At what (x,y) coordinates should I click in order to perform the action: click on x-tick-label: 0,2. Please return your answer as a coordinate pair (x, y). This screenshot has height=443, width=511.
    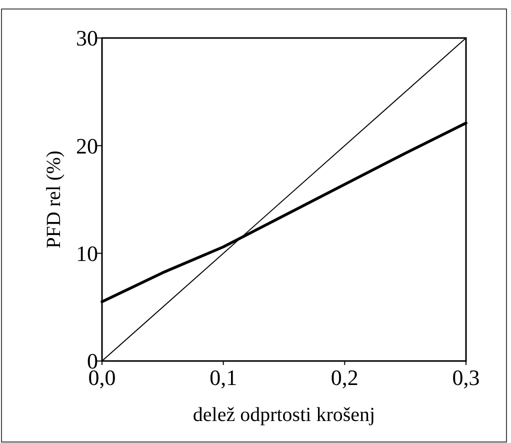
    Looking at the image, I should click on (344, 377).